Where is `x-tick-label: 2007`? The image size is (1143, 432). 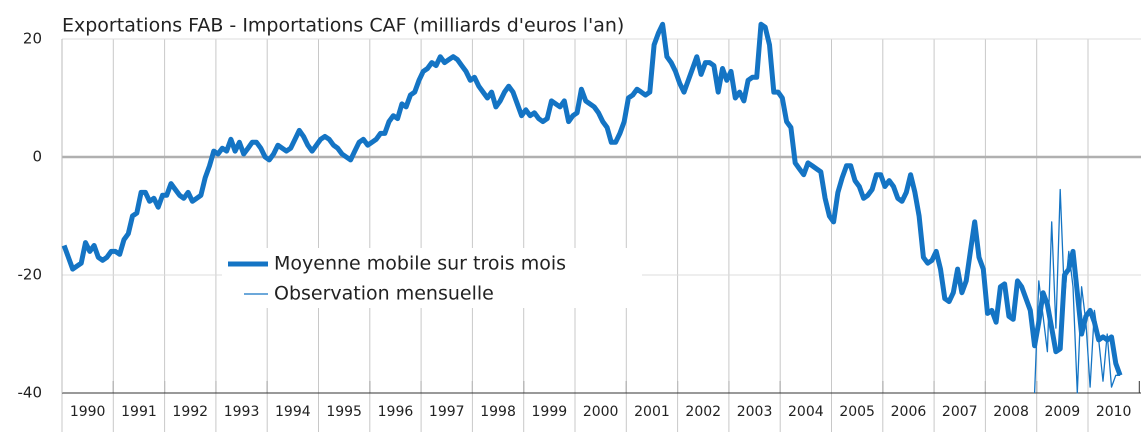 x-tick-label: 2007 is located at coordinates (960, 412).